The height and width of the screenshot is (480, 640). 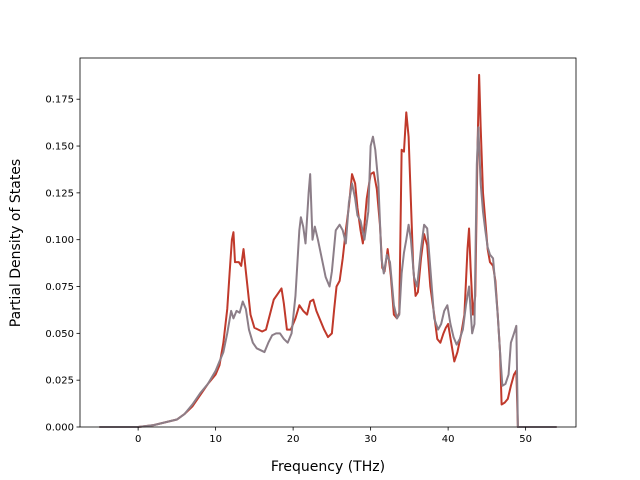 What do you see at coordinates (59, 240) in the screenshot?
I see `y-tick-label: 0.100` at bounding box center [59, 240].